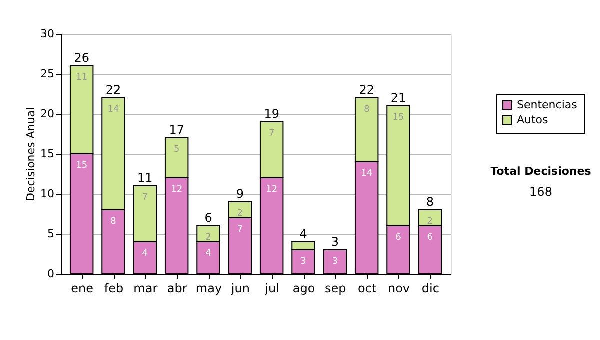 This screenshot has height=340, width=600. What do you see at coordinates (114, 289) in the screenshot?
I see `x-tick-label: feb` at bounding box center [114, 289].